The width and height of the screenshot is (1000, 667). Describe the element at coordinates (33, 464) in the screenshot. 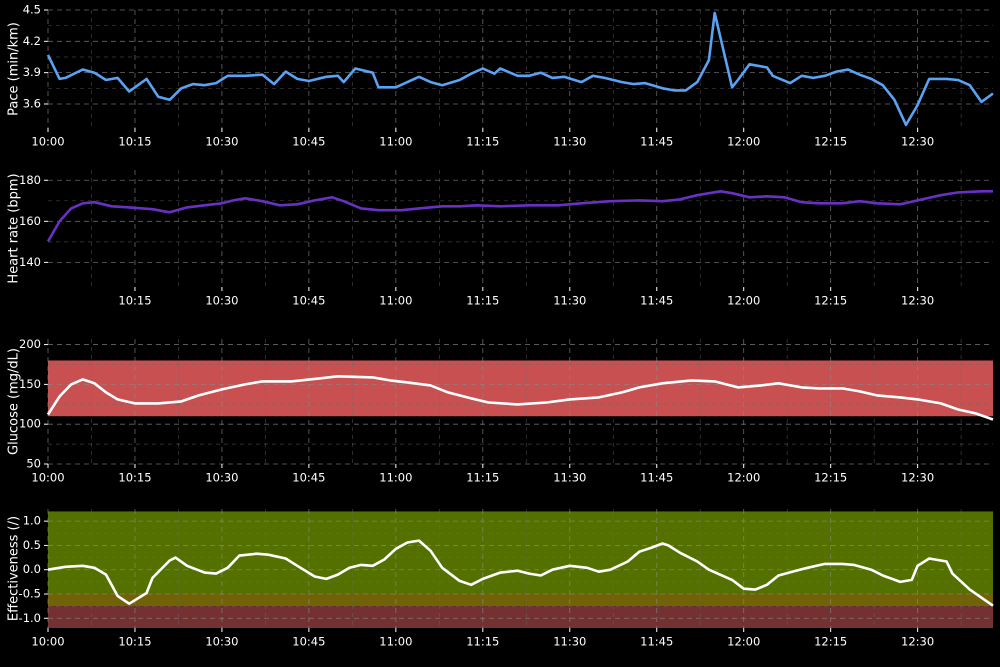

I see `y-tick-label: 50` at that location.